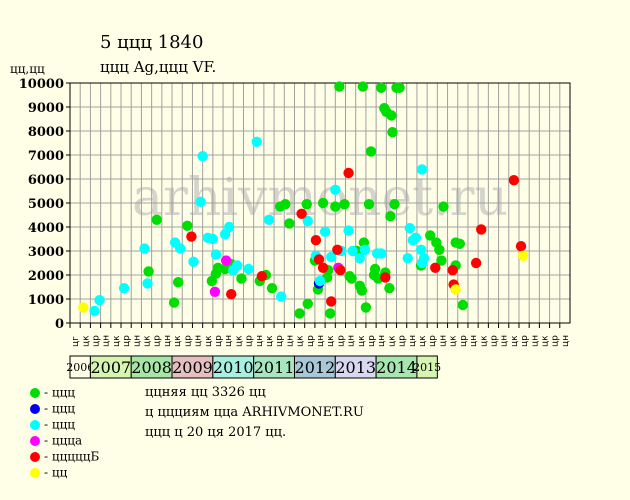  I want to click on note-source: ц ццциям цца ARHIVMONET.RU, so click(254, 412).